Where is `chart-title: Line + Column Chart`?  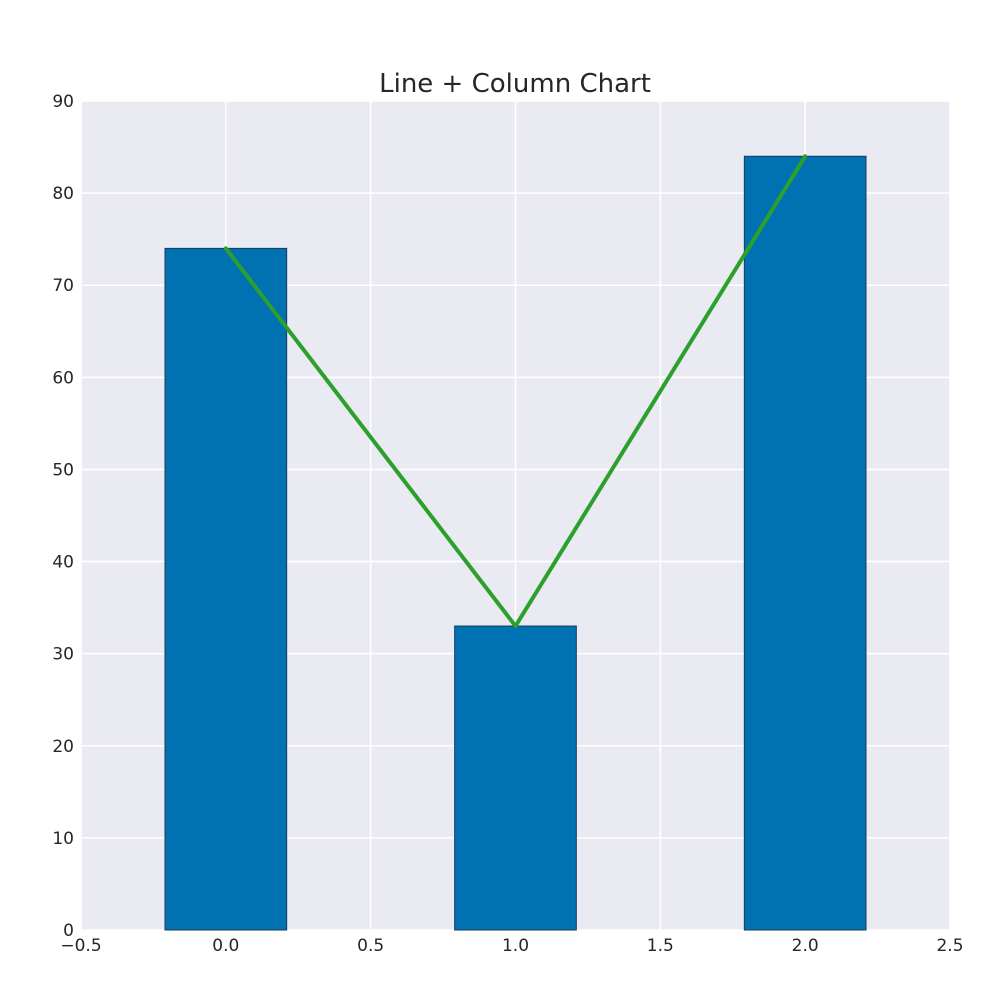 chart-title: Line + Column Chart is located at coordinates (515, 84).